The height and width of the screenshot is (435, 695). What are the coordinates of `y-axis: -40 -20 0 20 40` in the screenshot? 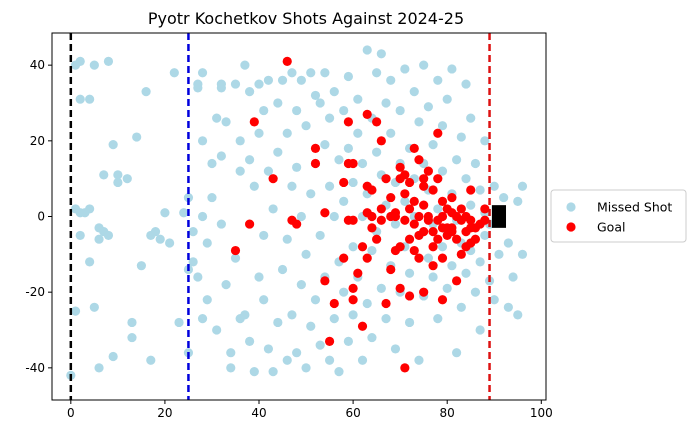 It's located at (38, 216).